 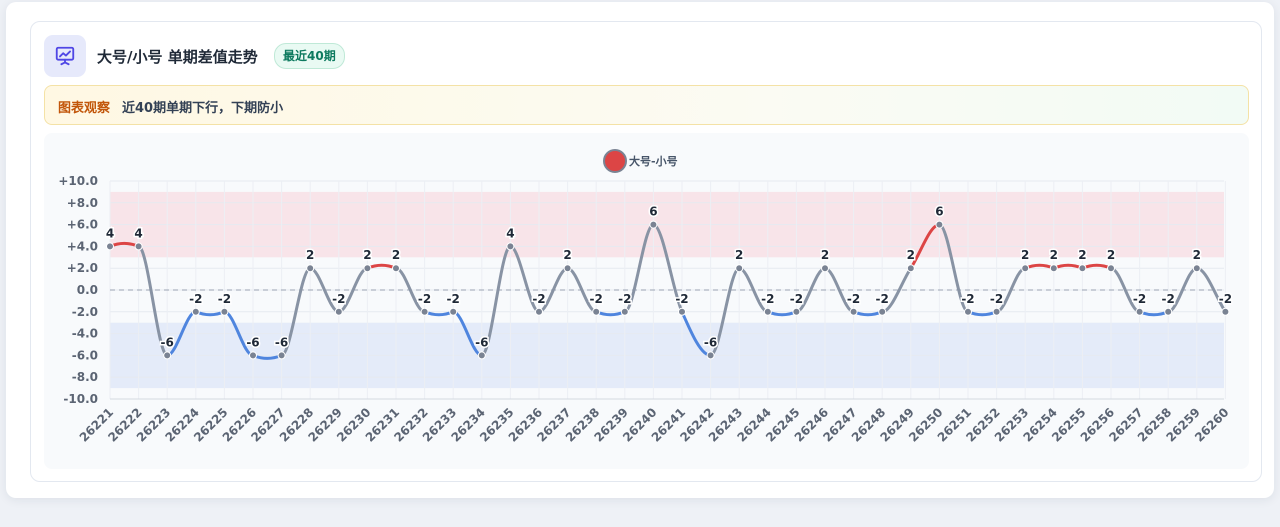 I want to click on card-title: 大号/小号 单期差值走势, so click(x=177, y=57).